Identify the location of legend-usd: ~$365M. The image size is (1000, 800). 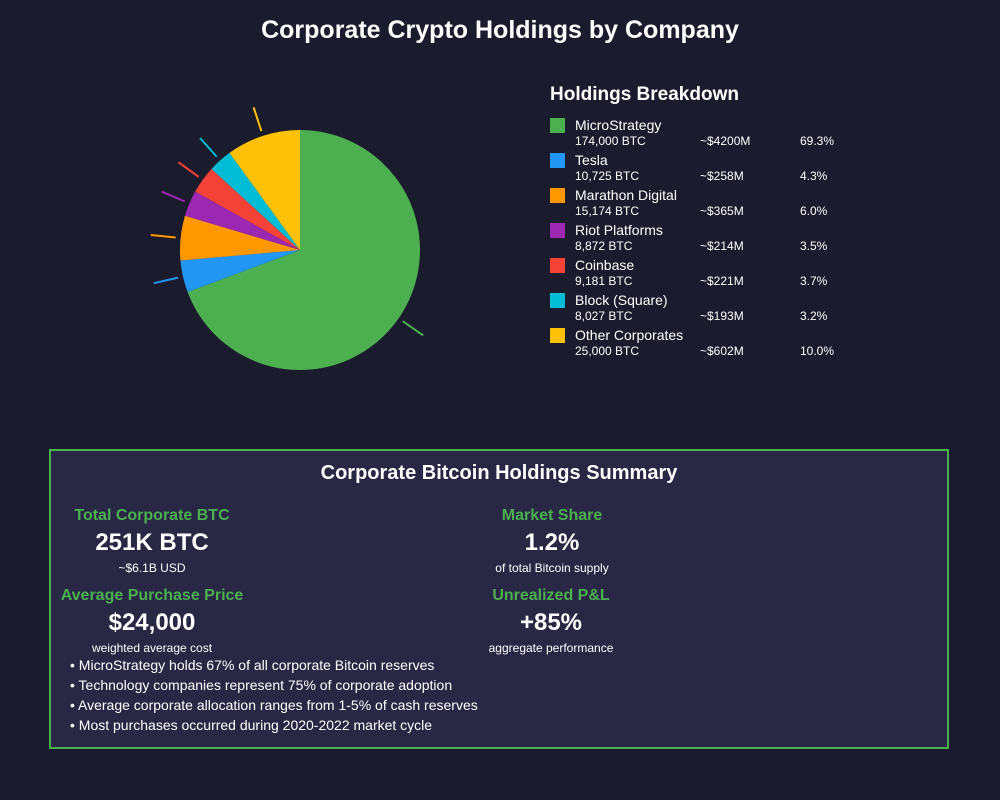
(722, 211).